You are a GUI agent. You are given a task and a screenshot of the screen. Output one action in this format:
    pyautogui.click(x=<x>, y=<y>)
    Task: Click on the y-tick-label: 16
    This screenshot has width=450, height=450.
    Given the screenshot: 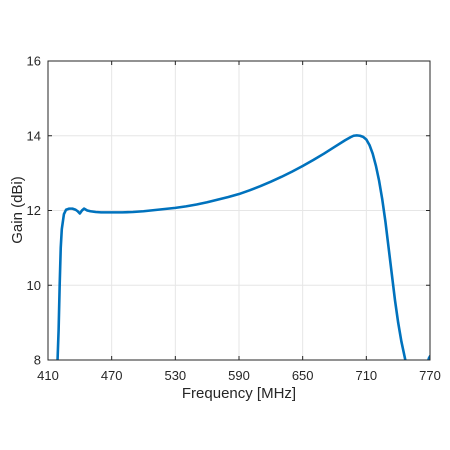 What is the action you would take?
    pyautogui.click(x=34, y=61)
    